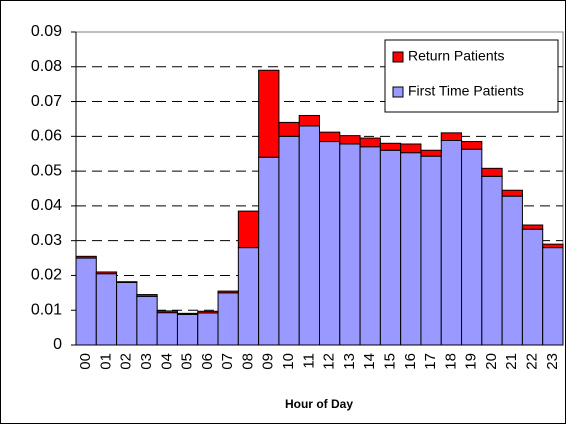  What do you see at coordinates (46, 31) in the screenshot?
I see `y-tick-label: 0.09` at bounding box center [46, 31].